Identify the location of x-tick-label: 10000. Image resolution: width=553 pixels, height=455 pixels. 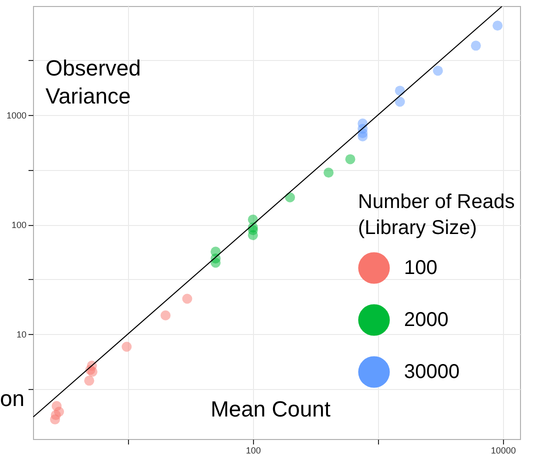
(503, 450).